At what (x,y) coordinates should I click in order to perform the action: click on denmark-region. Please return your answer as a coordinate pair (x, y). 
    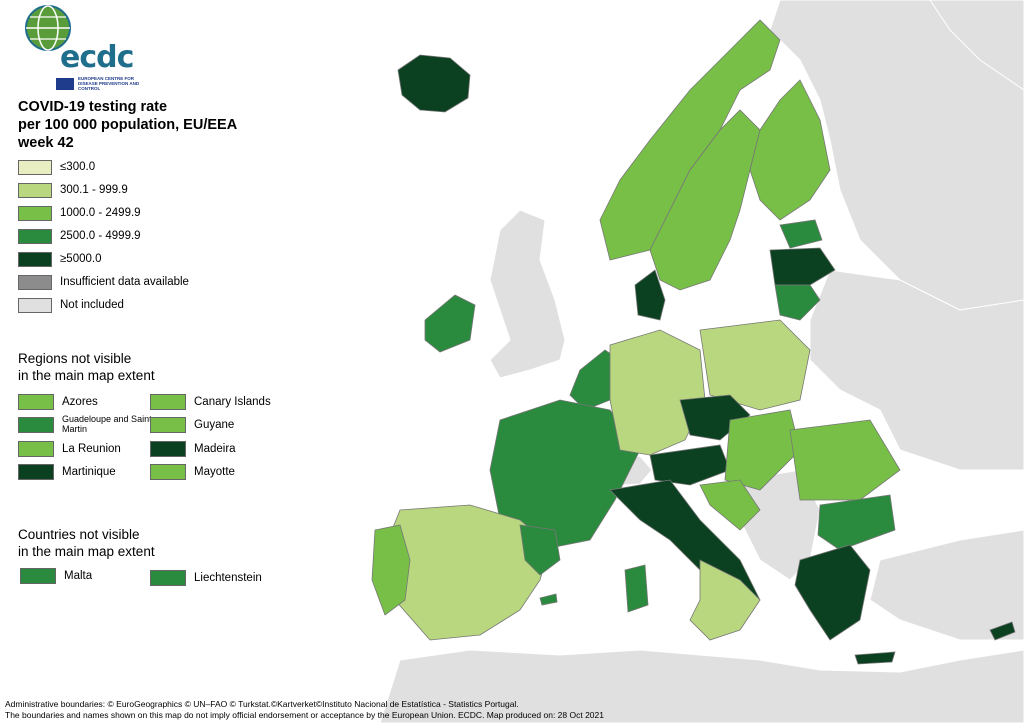
    Looking at the image, I should click on (650, 295).